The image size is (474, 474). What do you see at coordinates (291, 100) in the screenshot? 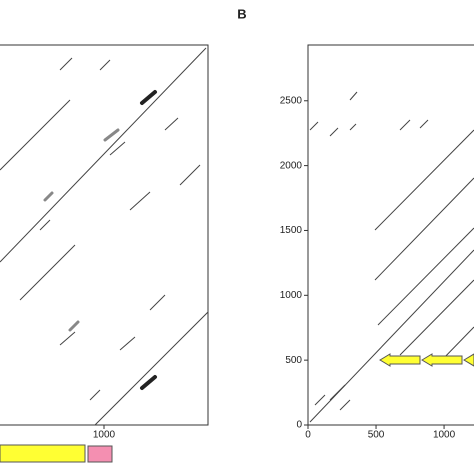
I see `y-tick-label: 2500` at bounding box center [291, 100].